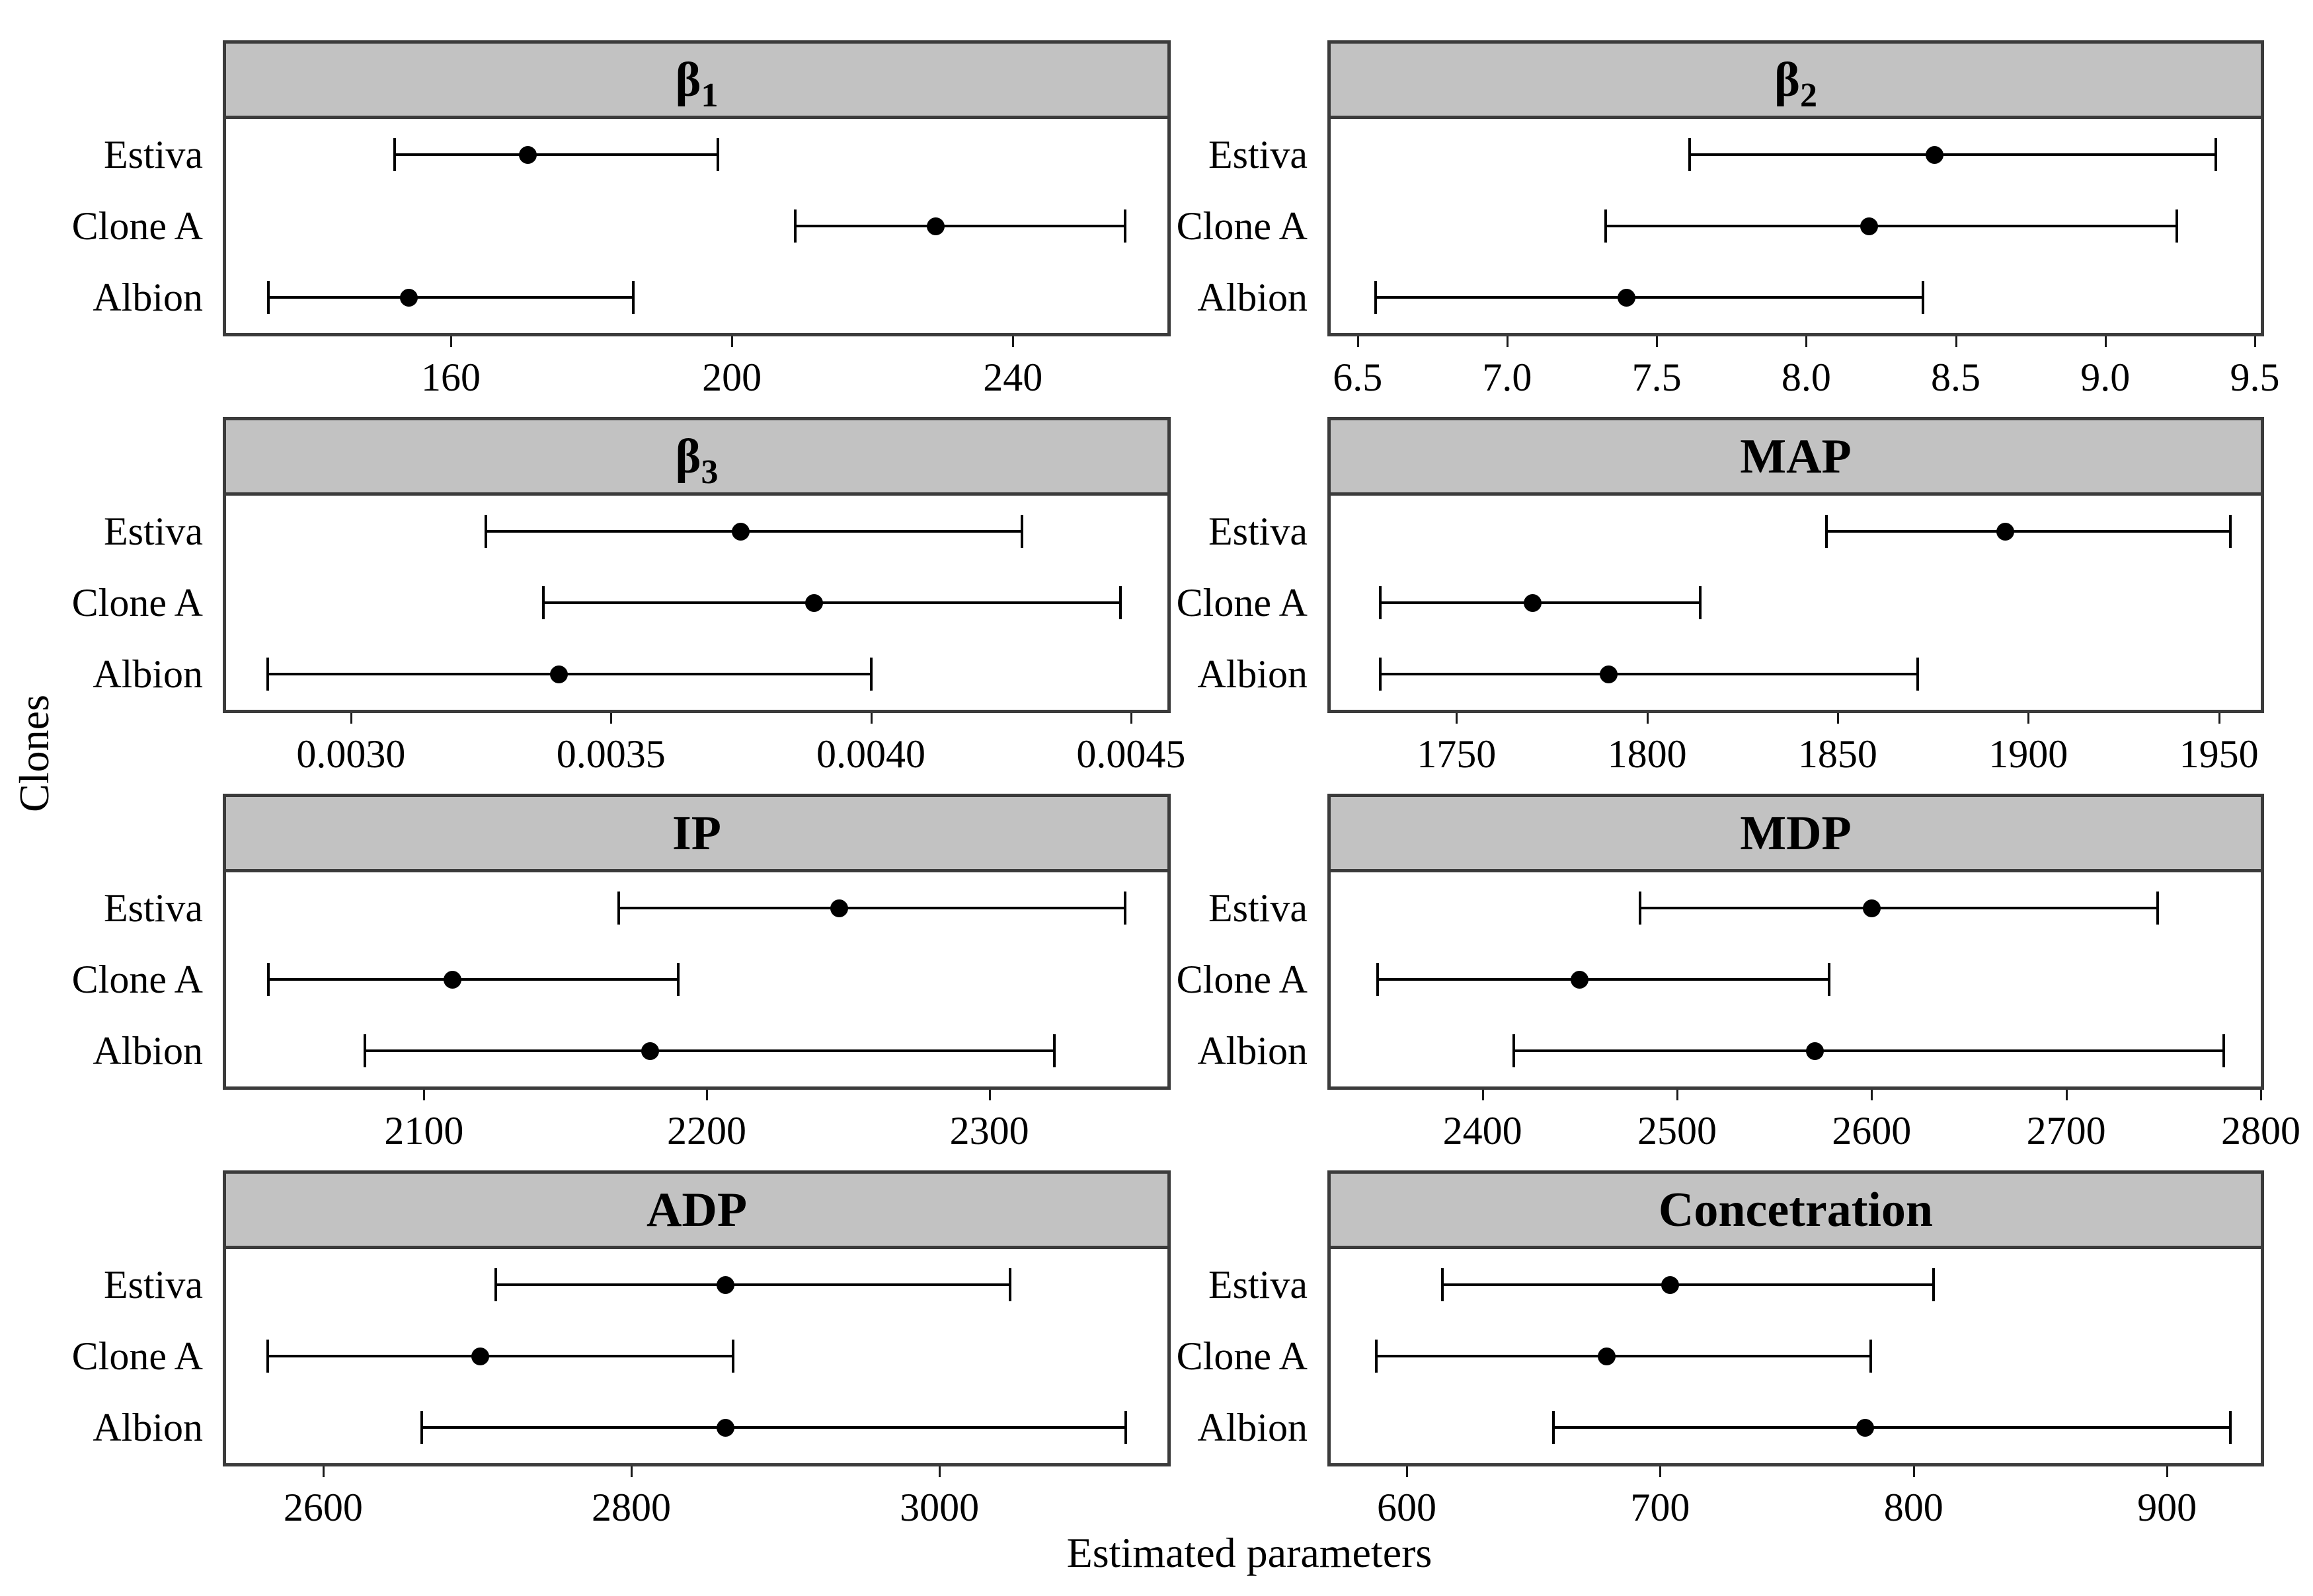 Image resolution: width=2313 pixels, height=1596 pixels. I want to click on axis-tick-label-map-1950: 1950, so click(2219, 754).